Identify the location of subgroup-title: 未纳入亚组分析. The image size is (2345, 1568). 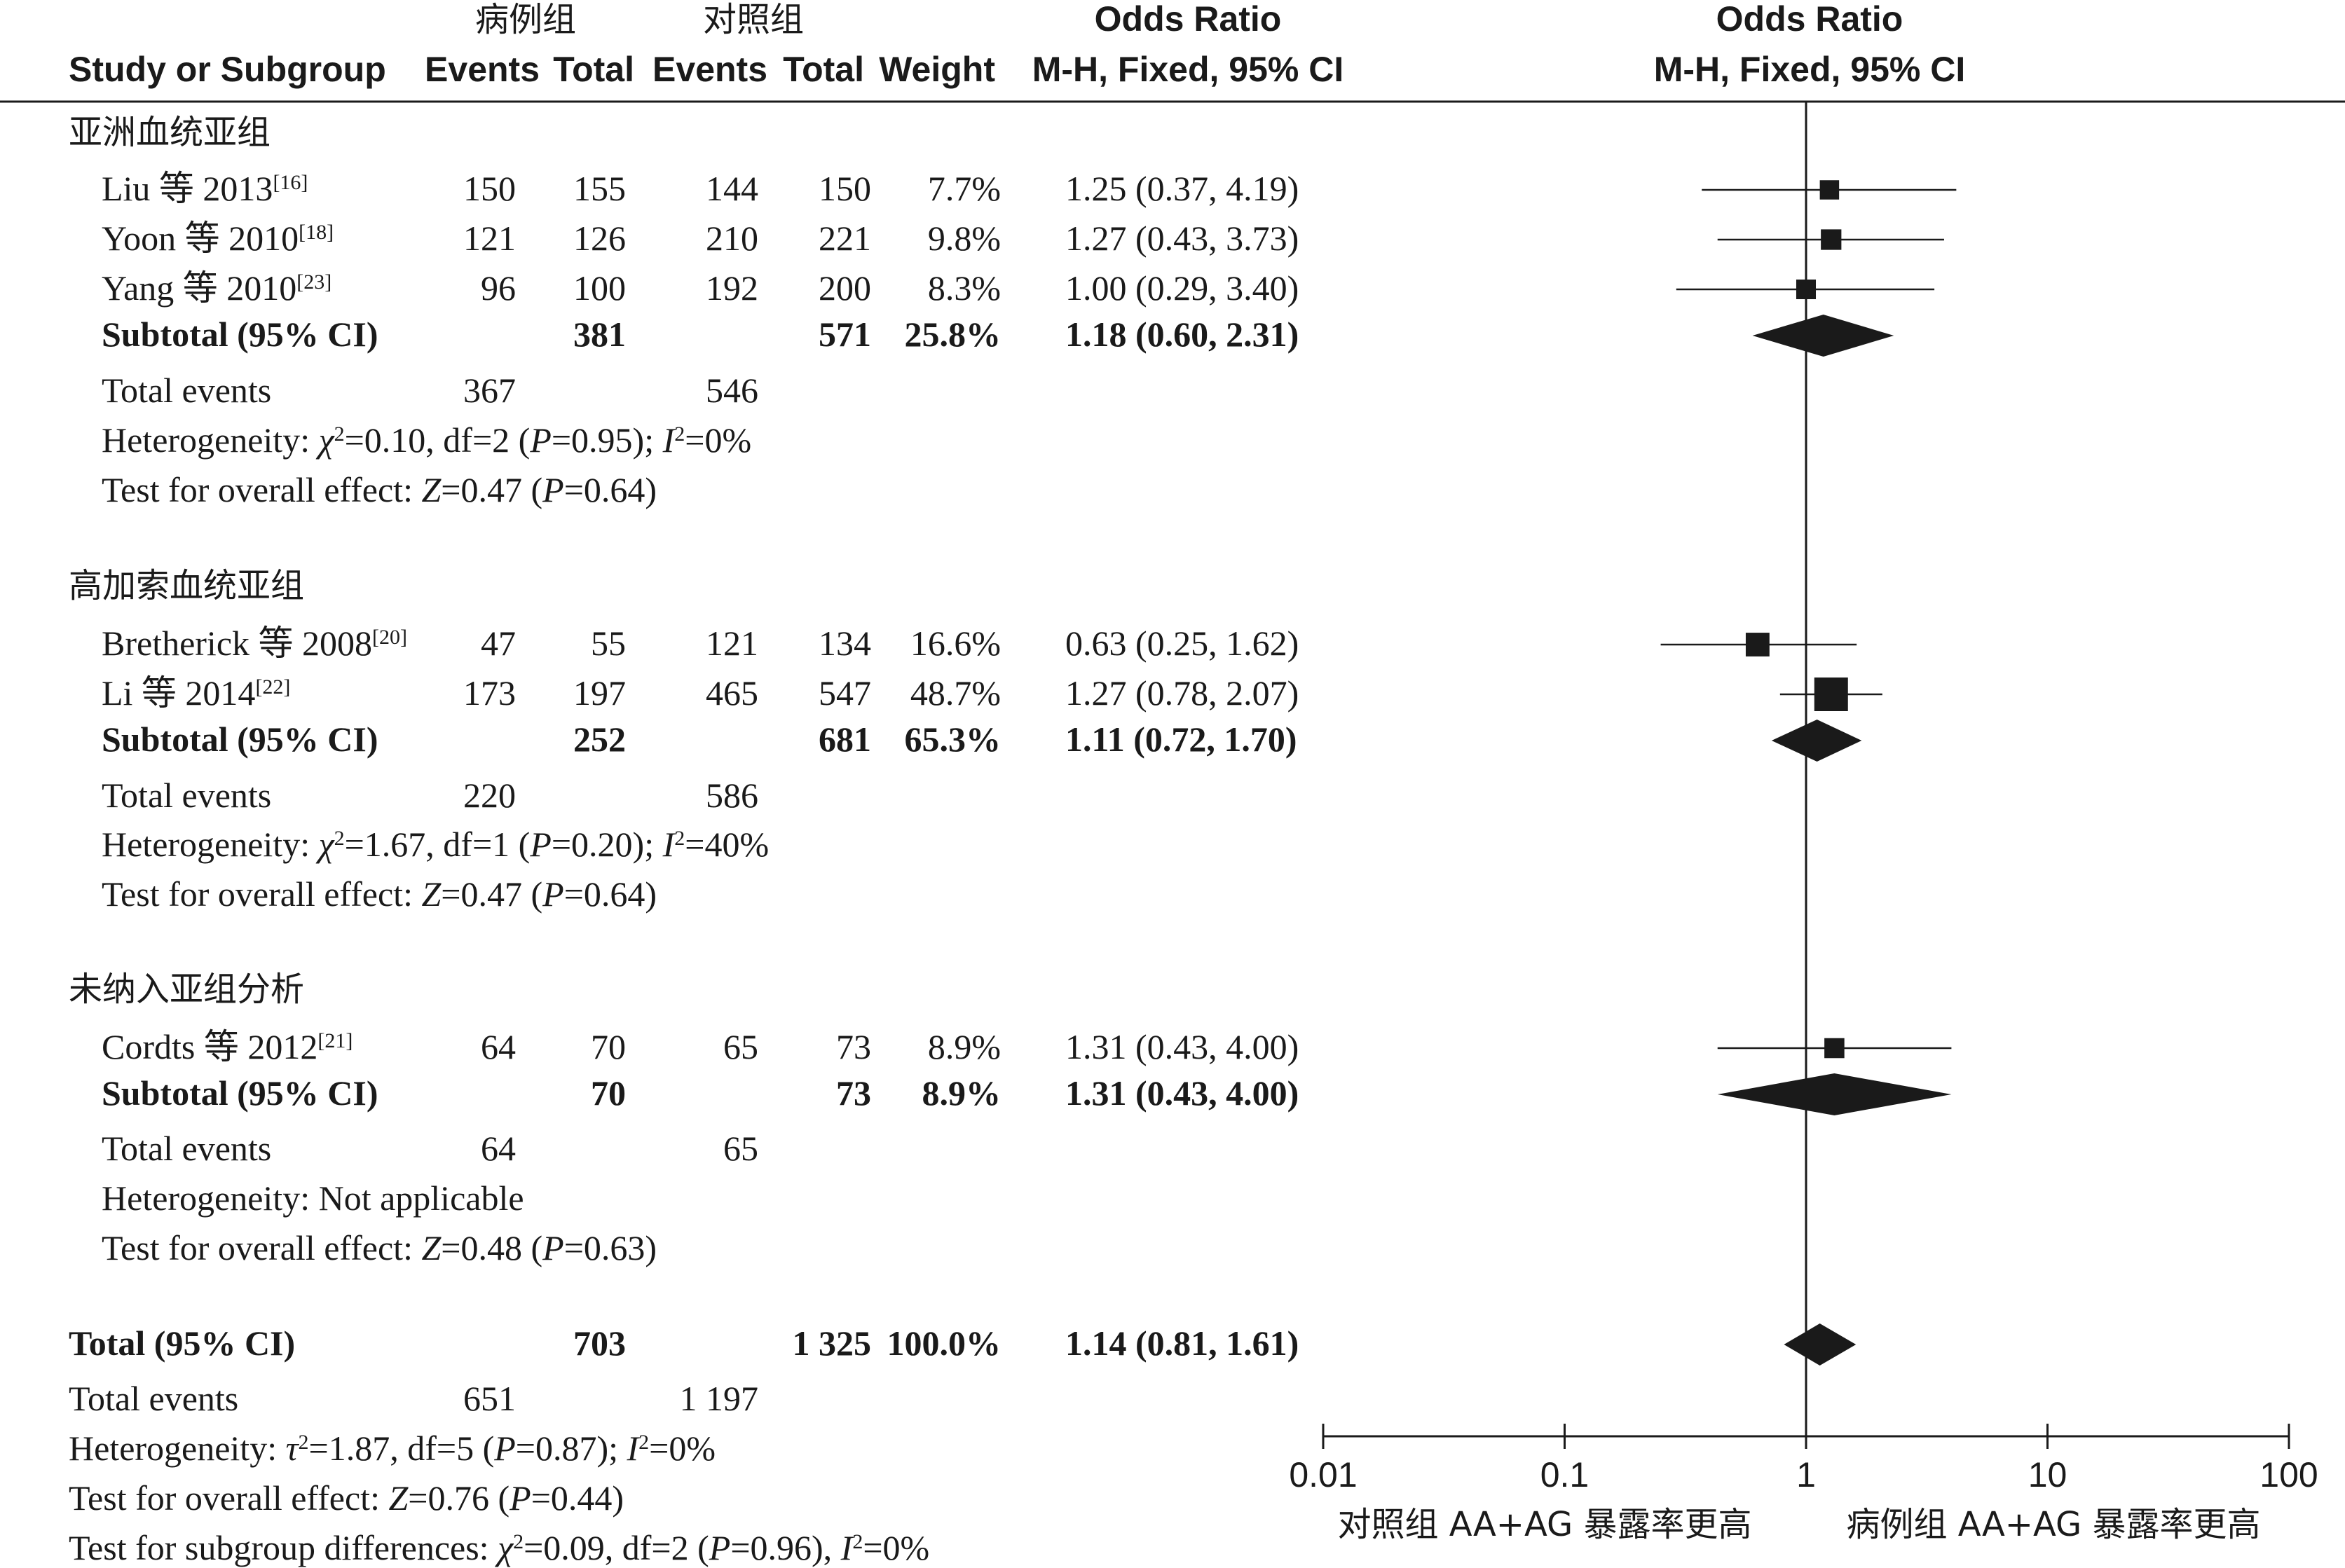
(186, 989).